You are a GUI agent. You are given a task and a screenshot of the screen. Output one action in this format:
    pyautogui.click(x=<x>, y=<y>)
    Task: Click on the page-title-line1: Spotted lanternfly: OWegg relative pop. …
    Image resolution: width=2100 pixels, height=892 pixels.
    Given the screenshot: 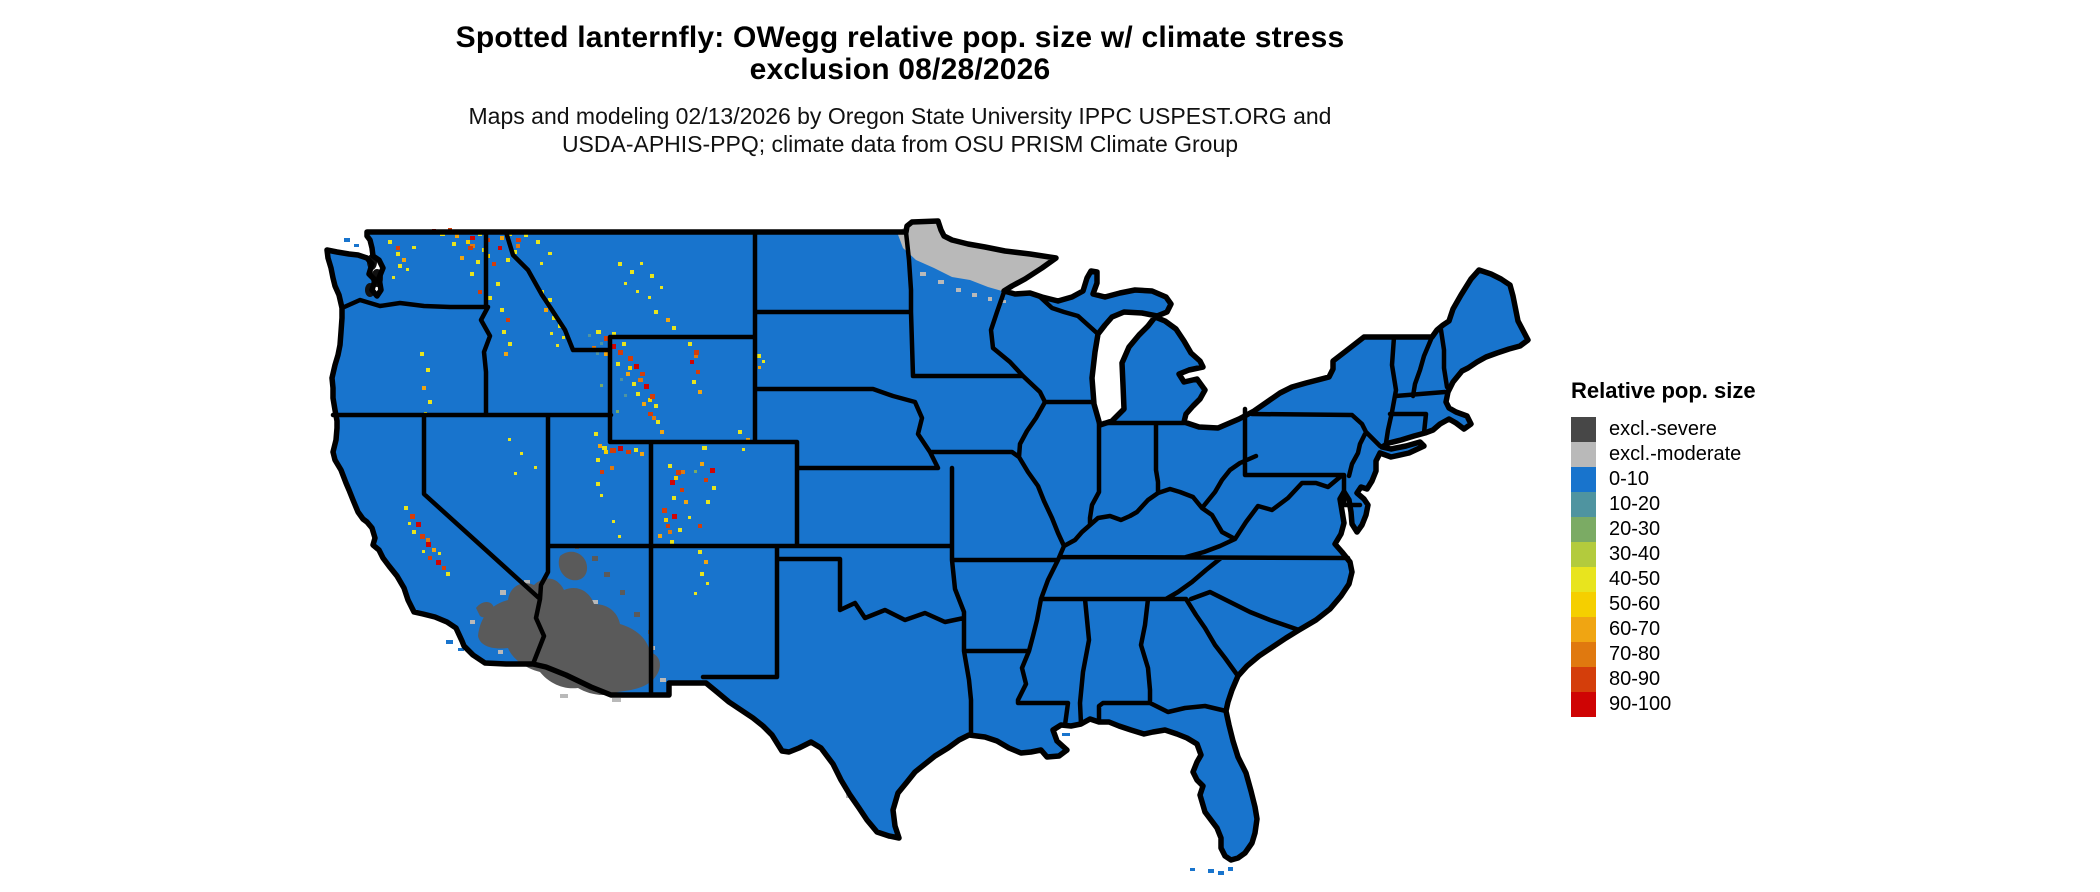 What is the action you would take?
    pyautogui.click(x=900, y=37)
    